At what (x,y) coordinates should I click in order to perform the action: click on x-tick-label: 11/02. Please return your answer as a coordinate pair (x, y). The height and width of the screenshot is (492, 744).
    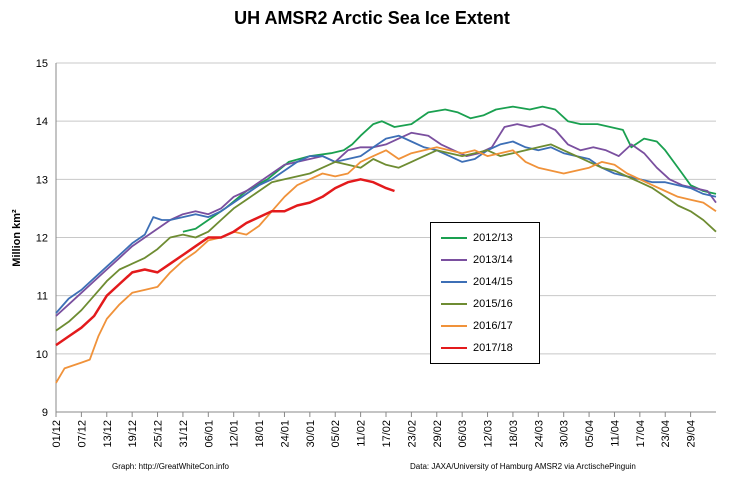
    Looking at the image, I should click on (362, 433).